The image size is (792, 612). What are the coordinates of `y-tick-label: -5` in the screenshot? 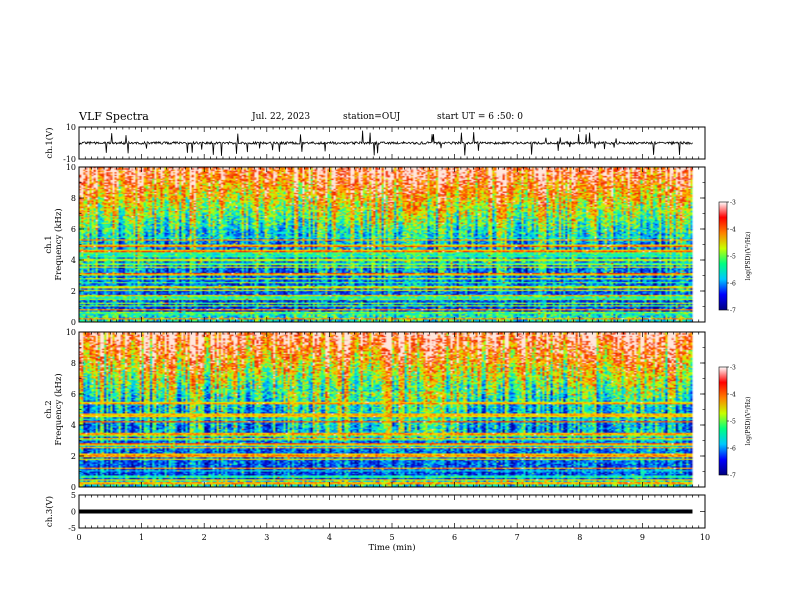 It's located at (72, 528).